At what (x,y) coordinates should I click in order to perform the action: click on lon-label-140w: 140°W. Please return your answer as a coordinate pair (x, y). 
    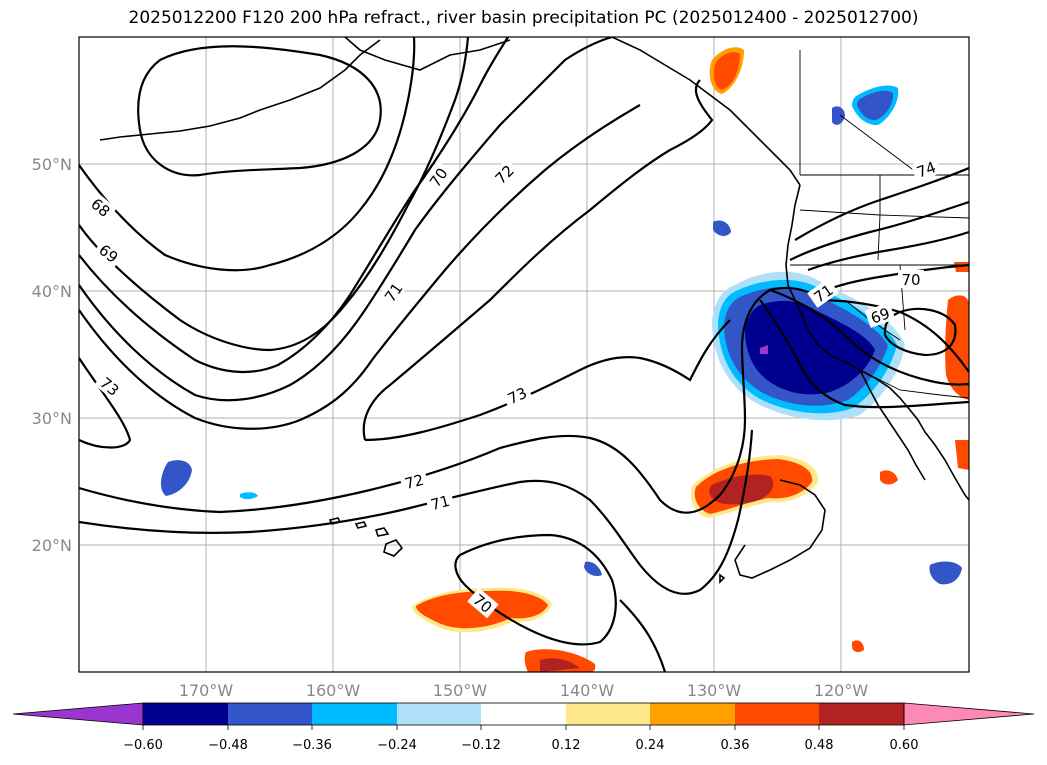
    Looking at the image, I should click on (587, 690).